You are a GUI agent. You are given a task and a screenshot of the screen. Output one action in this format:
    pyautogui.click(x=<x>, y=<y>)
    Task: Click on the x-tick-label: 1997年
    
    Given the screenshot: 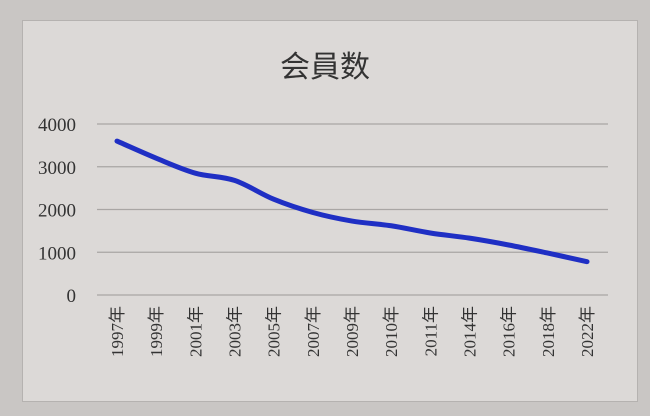 What is the action you would take?
    pyautogui.click(x=117, y=331)
    